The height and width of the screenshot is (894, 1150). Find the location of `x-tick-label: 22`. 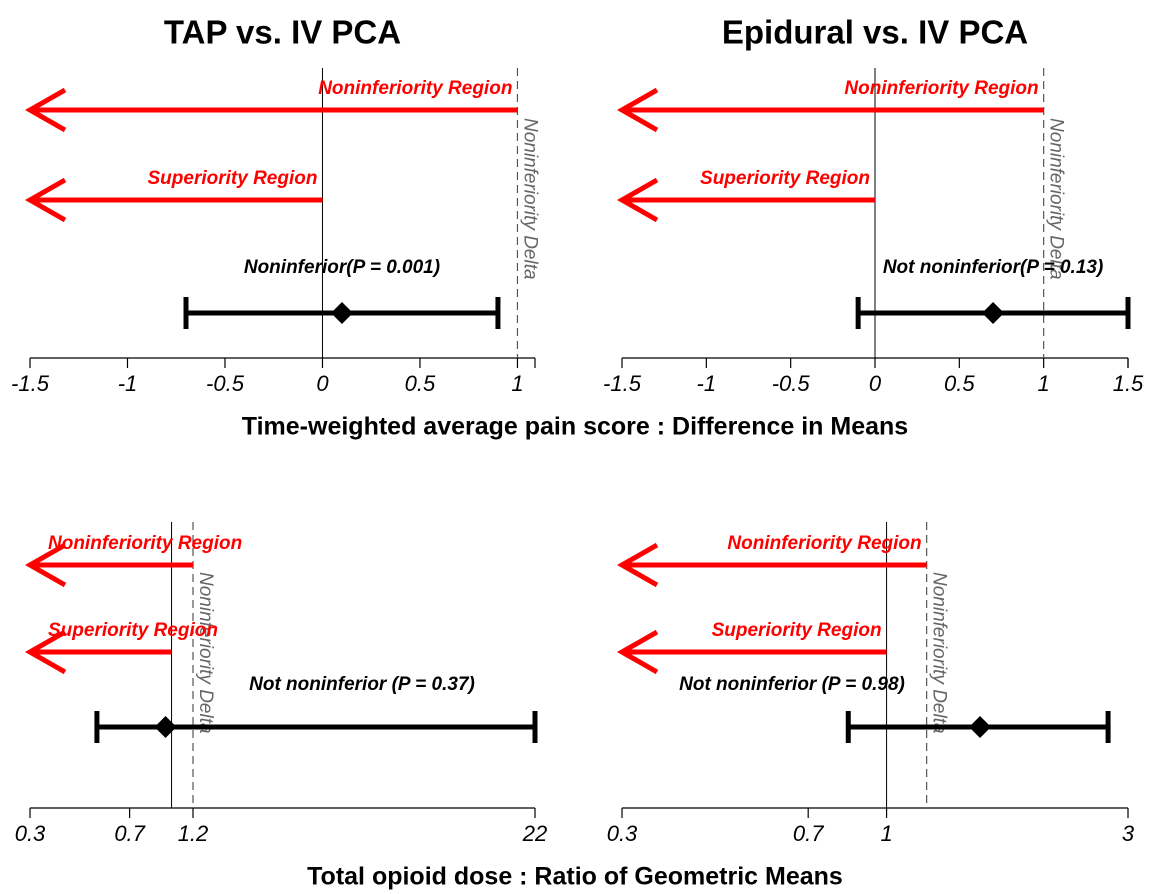

x-tick-label: 22 is located at coordinates (534, 833).